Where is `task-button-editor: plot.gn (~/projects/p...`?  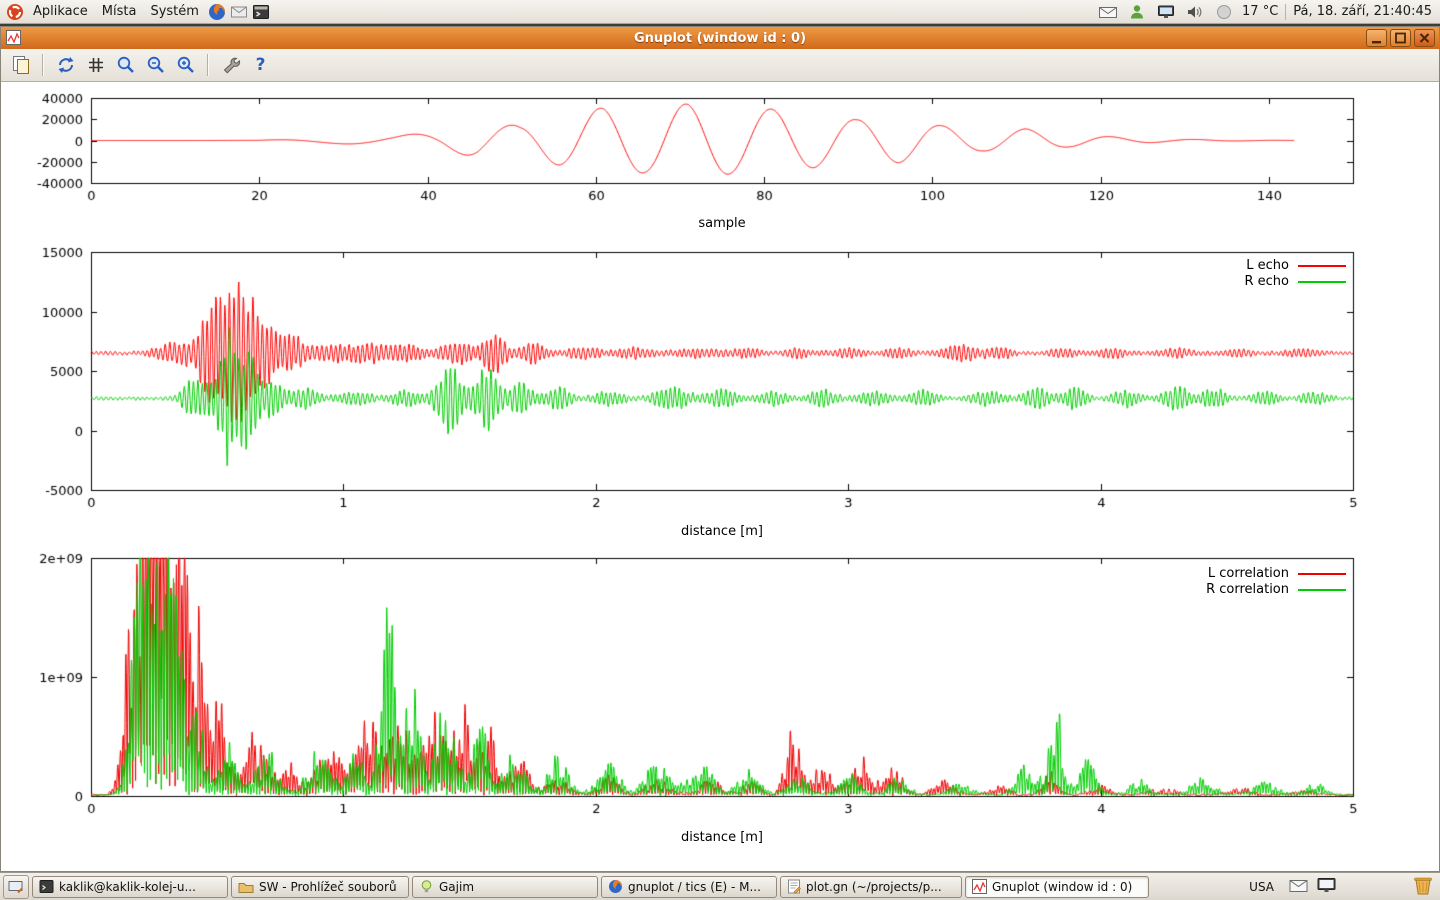 task-button-editor: plot.gn (~/projects/p... is located at coordinates (871, 886).